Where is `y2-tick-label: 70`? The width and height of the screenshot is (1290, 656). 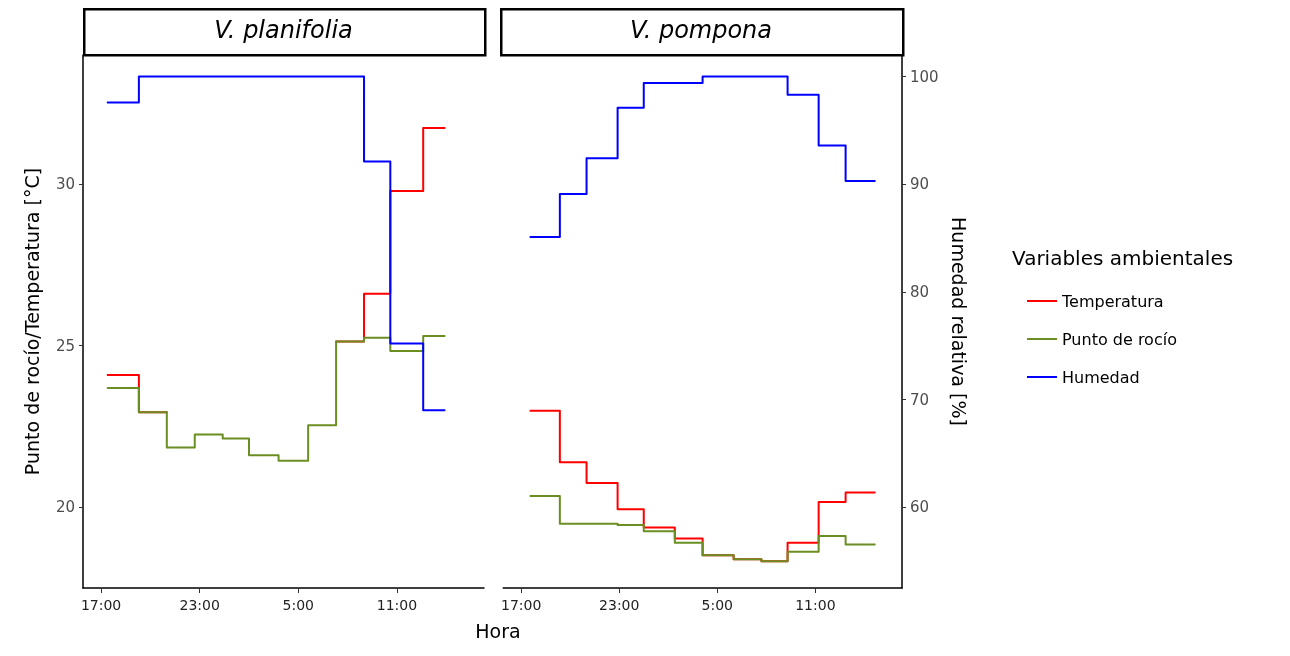 y2-tick-label: 70 is located at coordinates (920, 399).